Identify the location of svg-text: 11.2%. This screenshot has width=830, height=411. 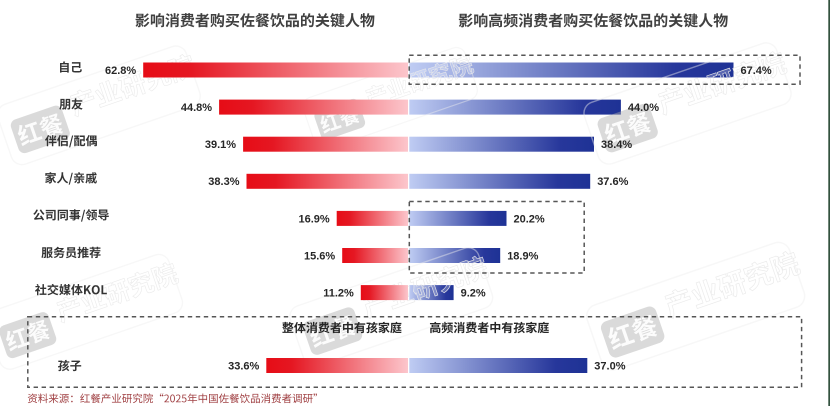
(338, 294).